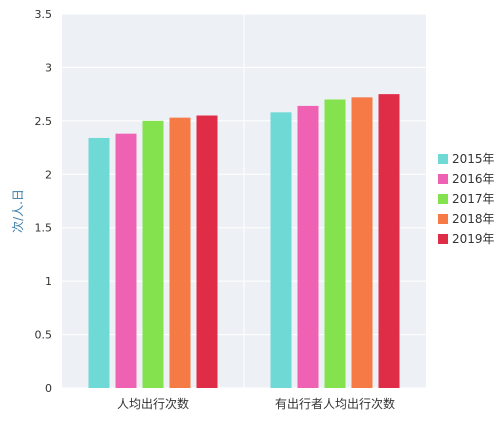 This screenshot has height=424, width=500. Describe the element at coordinates (48, 67) in the screenshot. I see `y-tick-label: 3` at that location.